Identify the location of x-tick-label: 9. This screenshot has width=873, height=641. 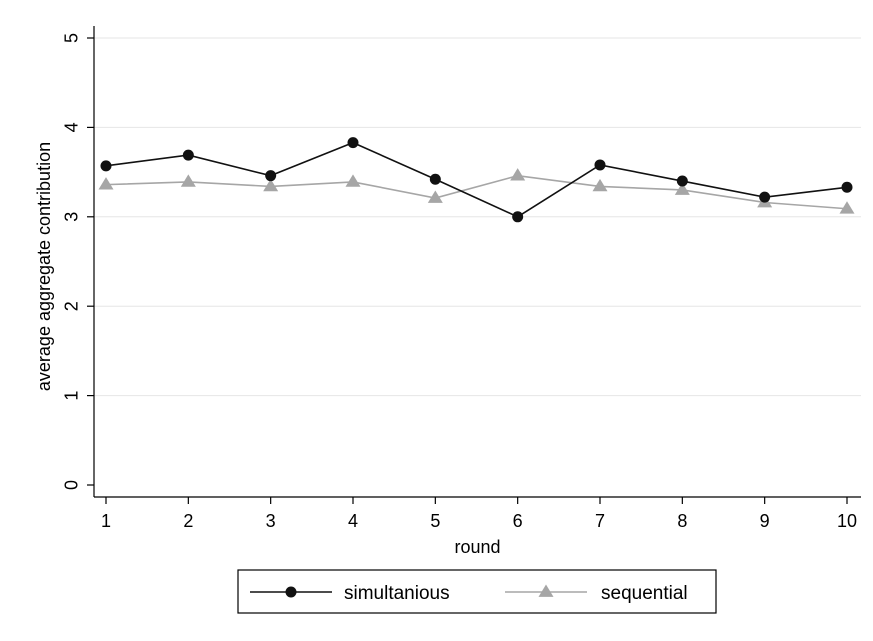
(765, 521).